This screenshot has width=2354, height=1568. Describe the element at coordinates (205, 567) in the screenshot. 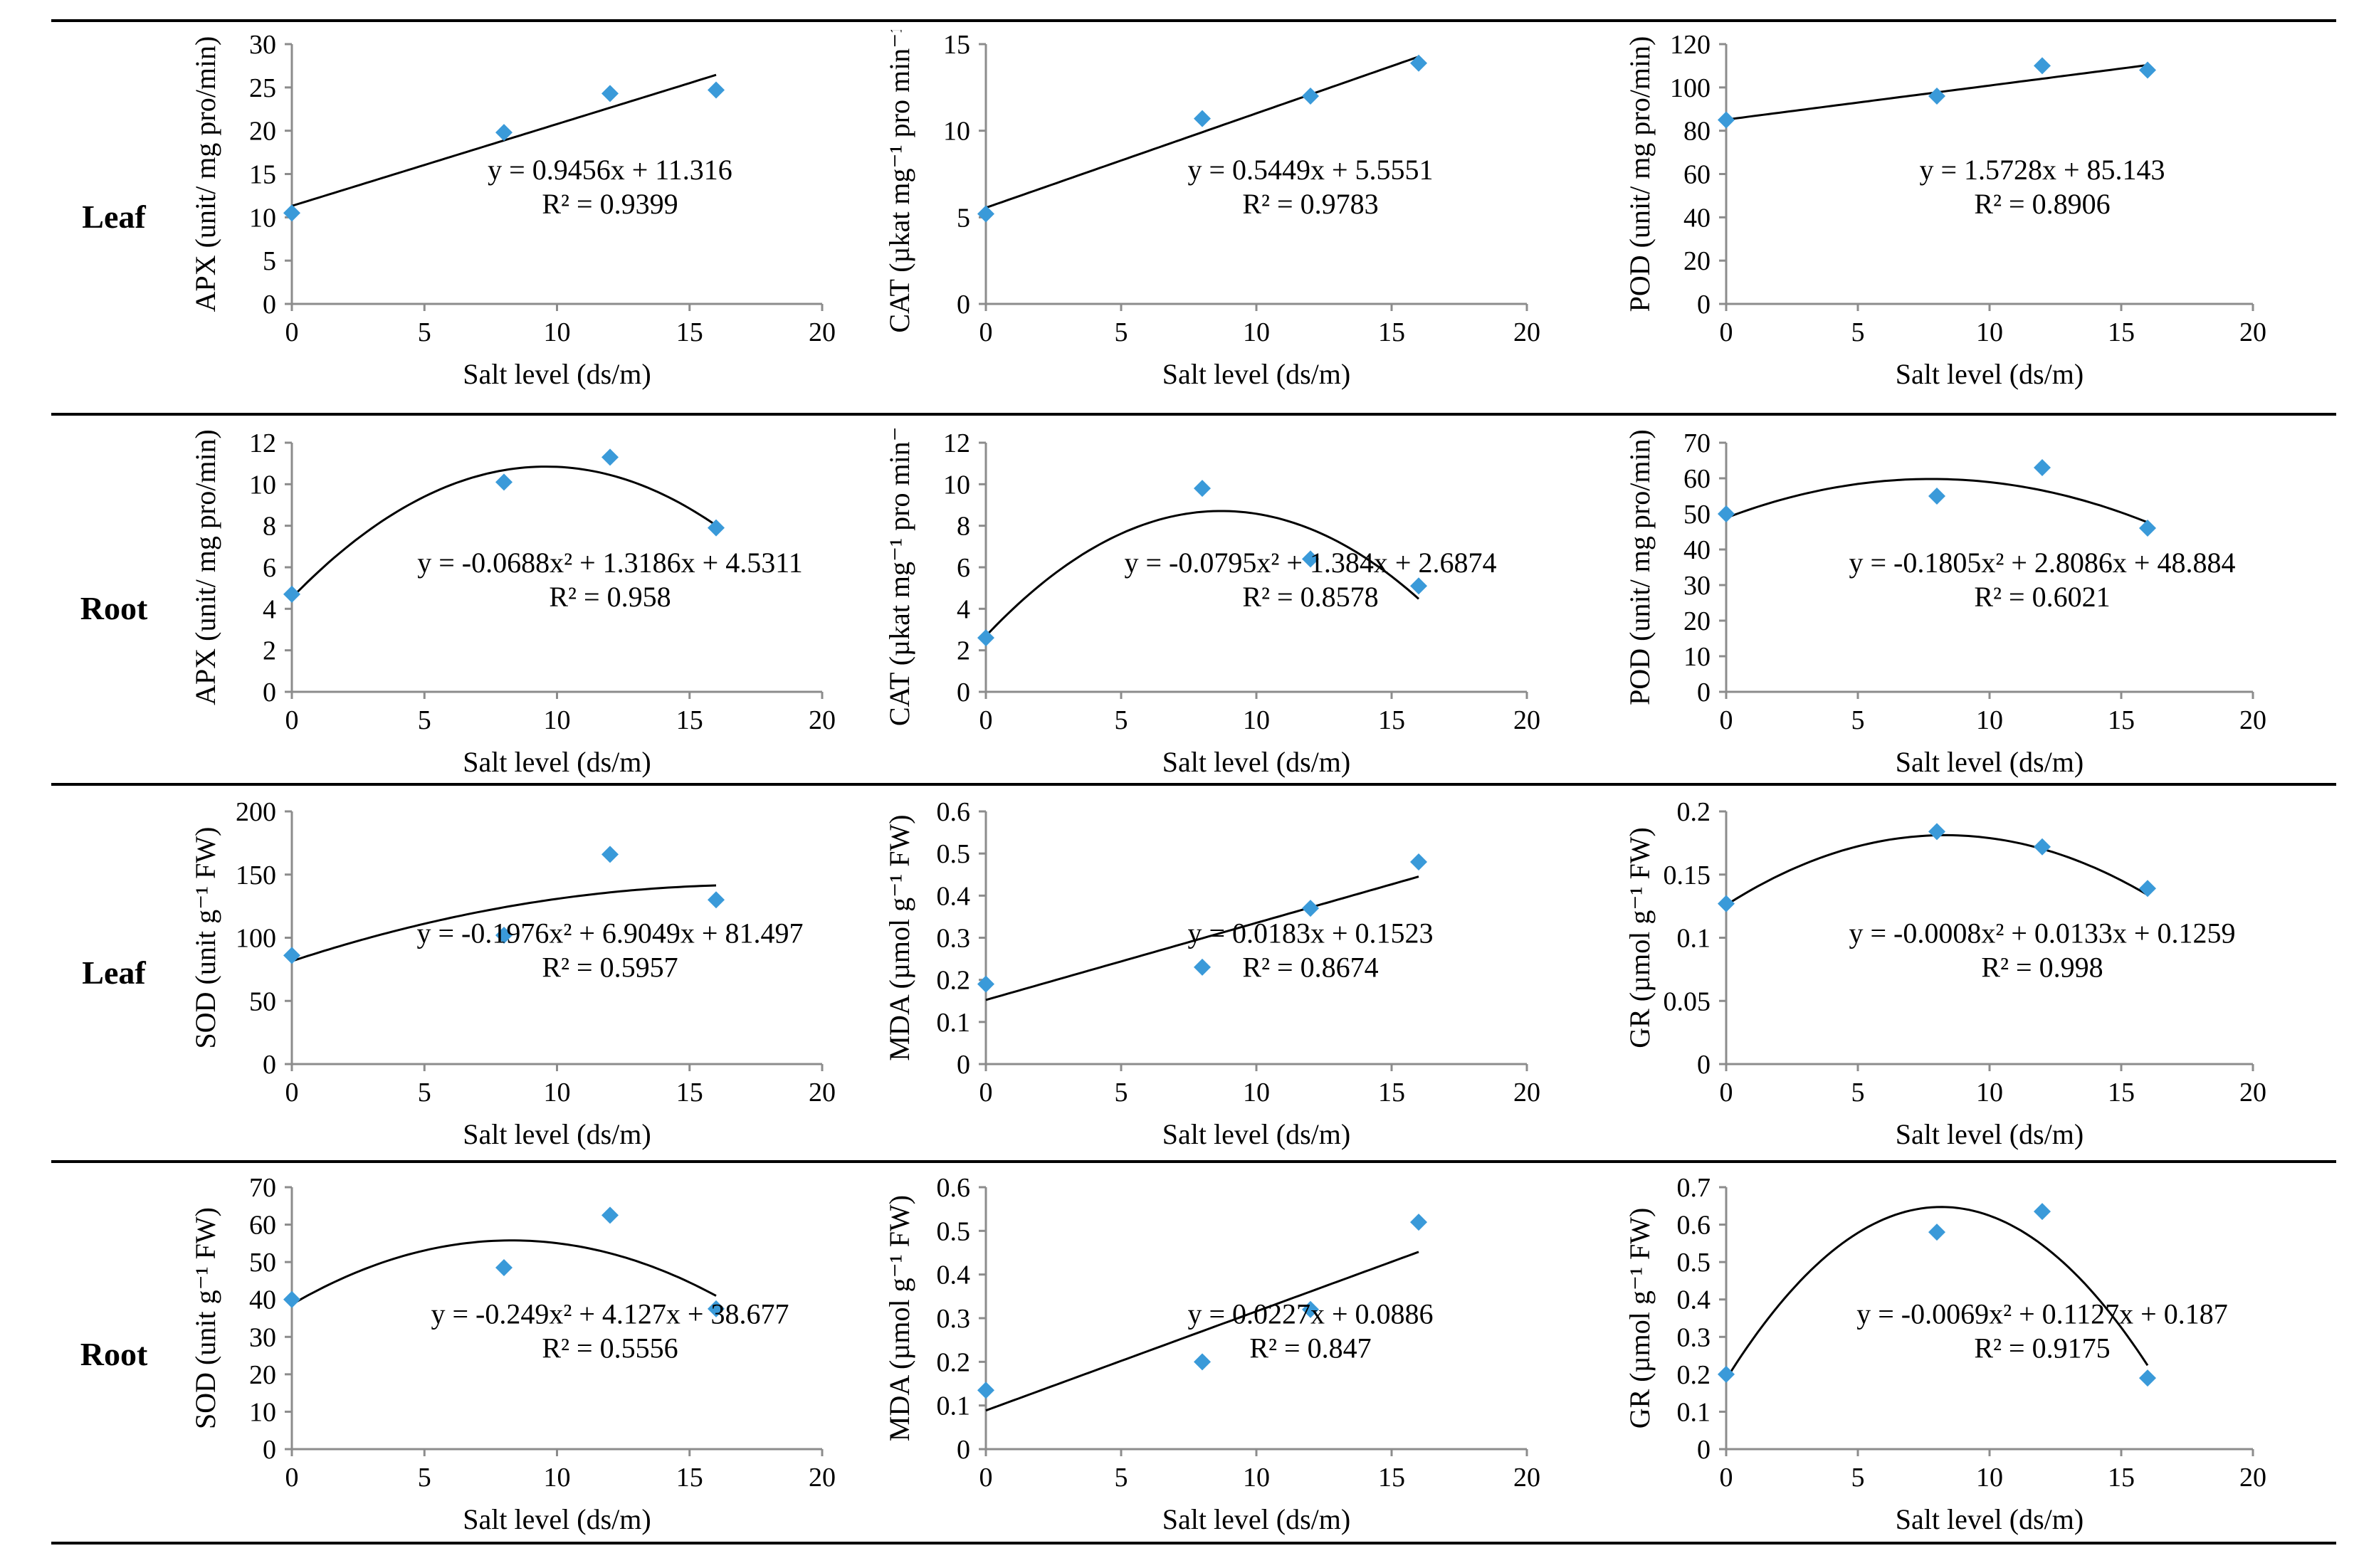

I see `y-axis-title: APX (unit/ mg pro/min)` at that location.